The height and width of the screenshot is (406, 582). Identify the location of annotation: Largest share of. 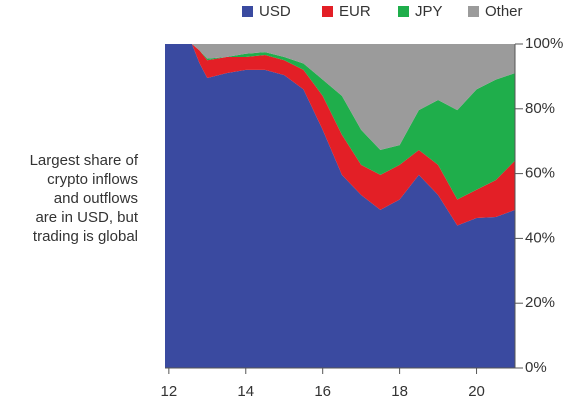
(84, 160).